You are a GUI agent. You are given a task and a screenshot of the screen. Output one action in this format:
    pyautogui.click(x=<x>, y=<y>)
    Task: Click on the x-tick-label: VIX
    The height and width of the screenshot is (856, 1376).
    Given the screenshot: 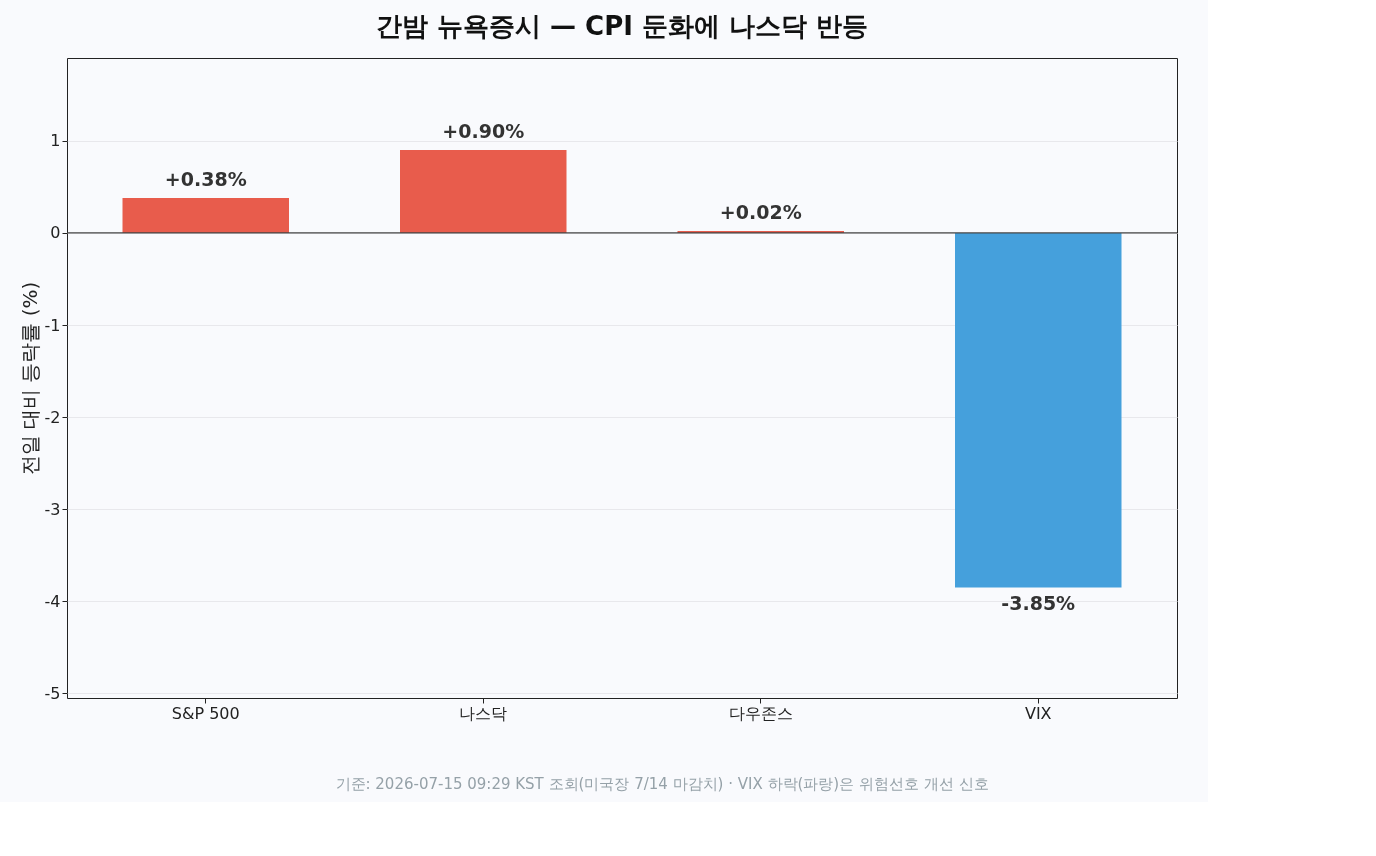 What is the action you would take?
    pyautogui.click(x=1038, y=713)
    